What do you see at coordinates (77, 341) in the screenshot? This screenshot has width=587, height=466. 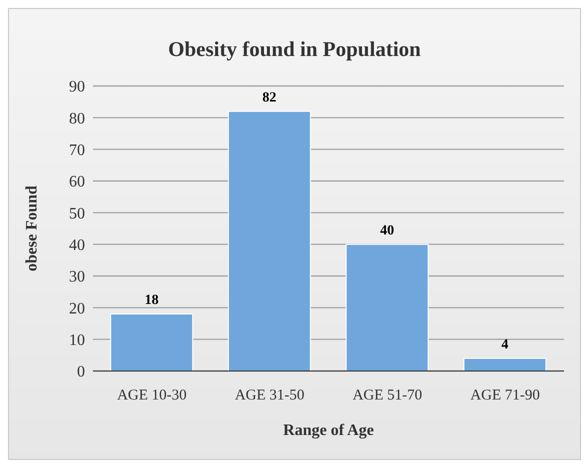 I see `y-tick-label: 10` at bounding box center [77, 341].